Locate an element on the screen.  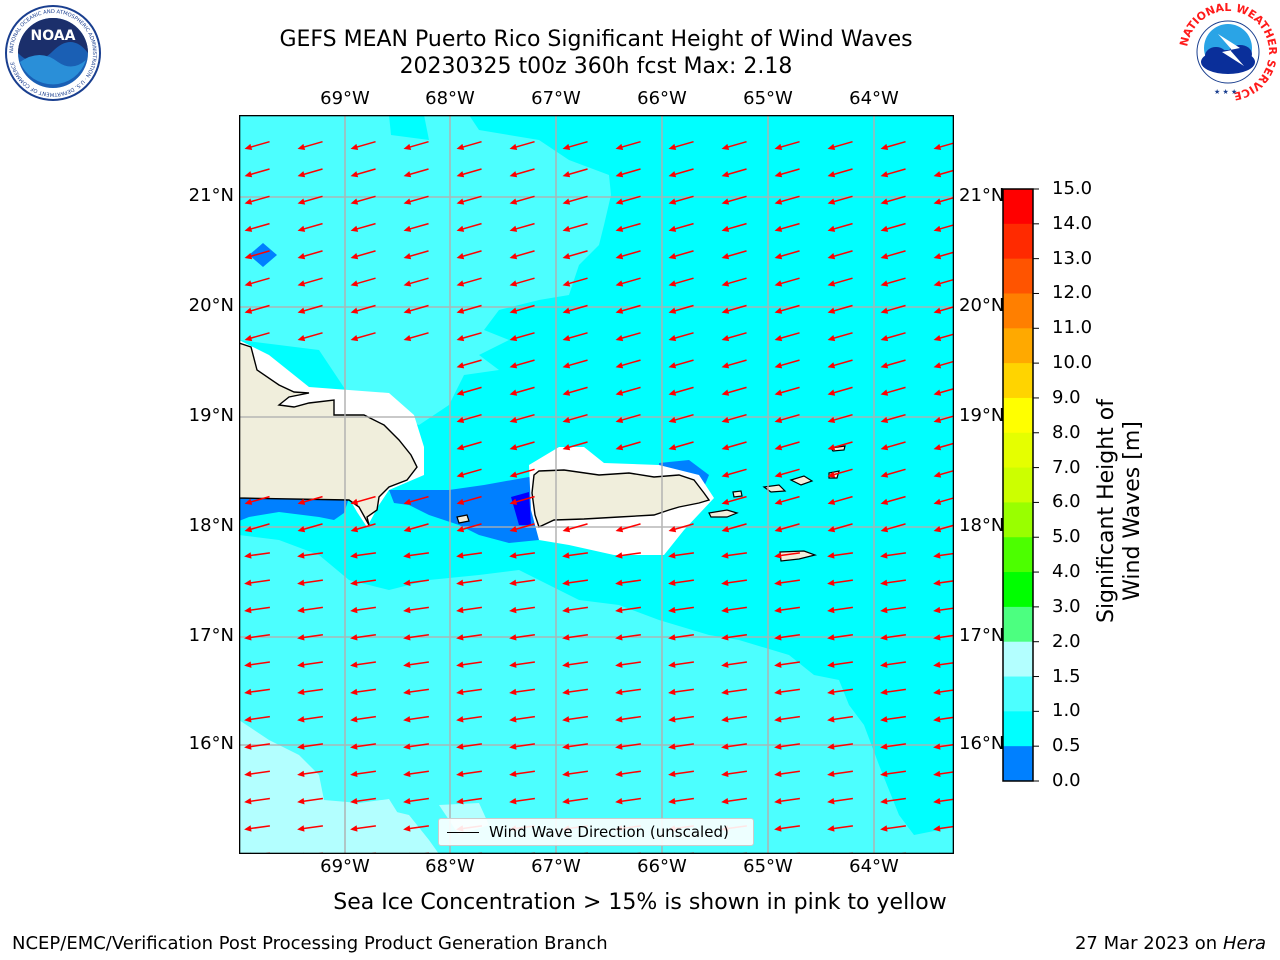
lon-label-top: 66°W is located at coordinates (662, 98).